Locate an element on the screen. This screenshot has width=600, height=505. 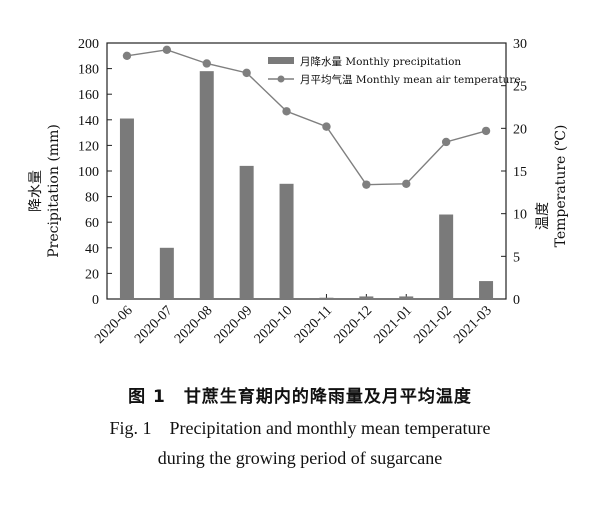
y-right-title-zh: 温度 is located at coordinates (543, 216).